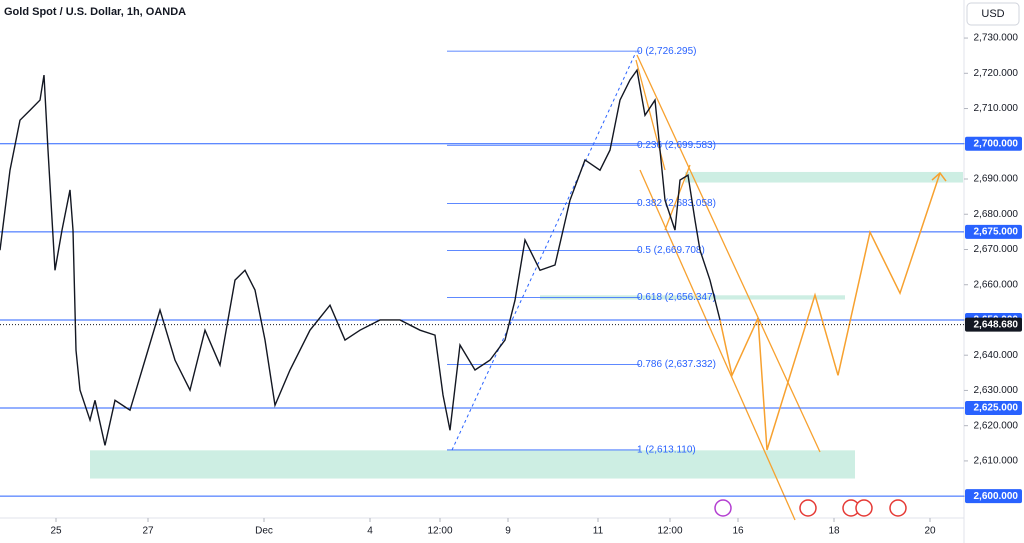  Describe the element at coordinates (830, 311) in the screenshot. I see `projection-line` at that location.